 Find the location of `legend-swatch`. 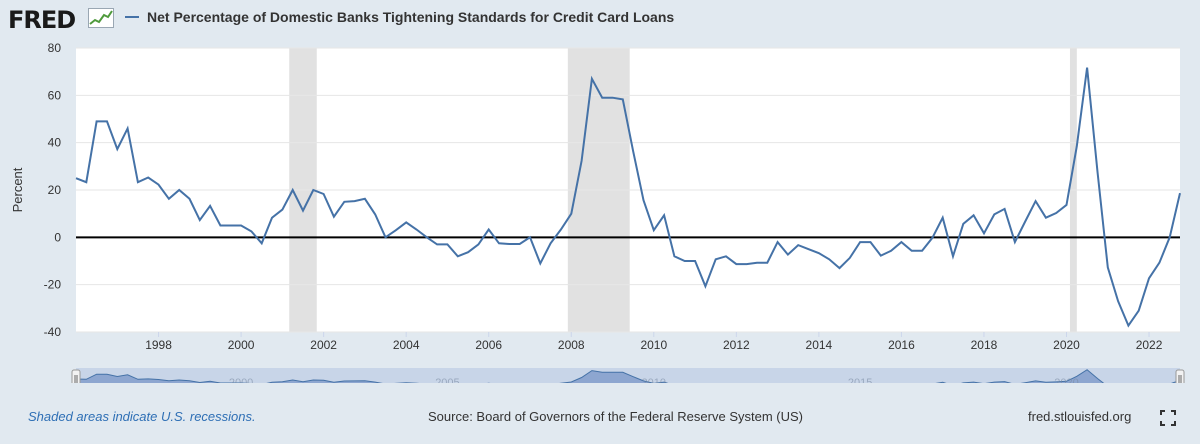

legend-swatch is located at coordinates (132, 17).